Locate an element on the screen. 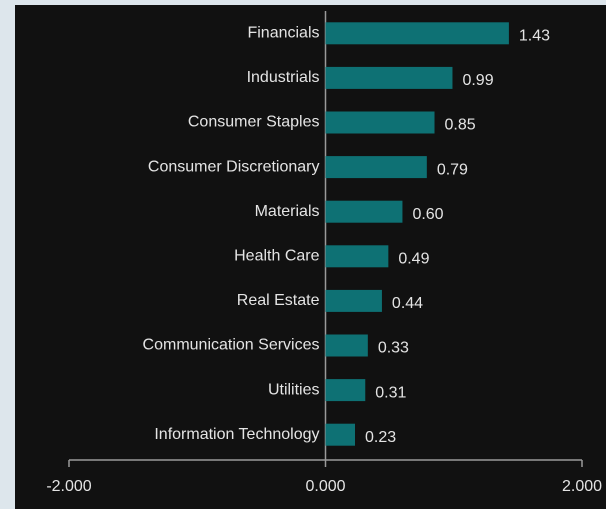 The width and height of the screenshot is (606, 509). value-label: 0.31 is located at coordinates (390, 392).